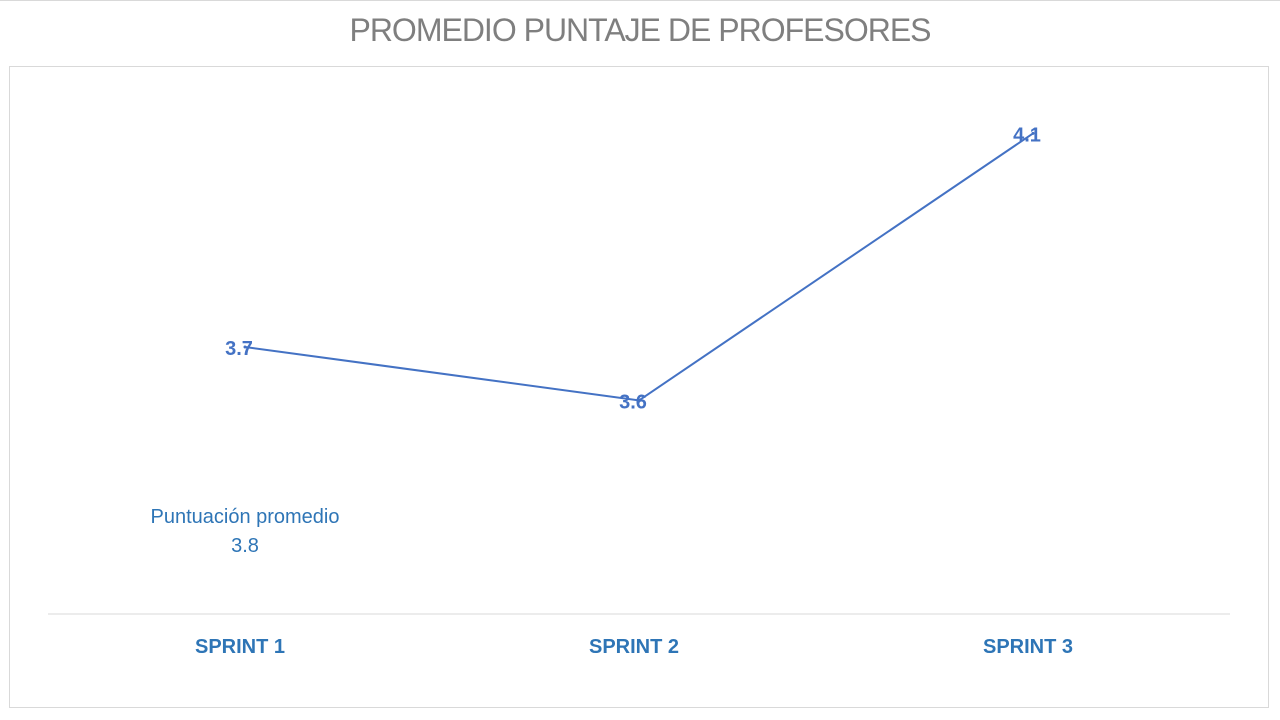 The width and height of the screenshot is (1280, 720). Describe the element at coordinates (245, 517) in the screenshot. I see `average-annotation-label: Puntuación promedio` at that location.